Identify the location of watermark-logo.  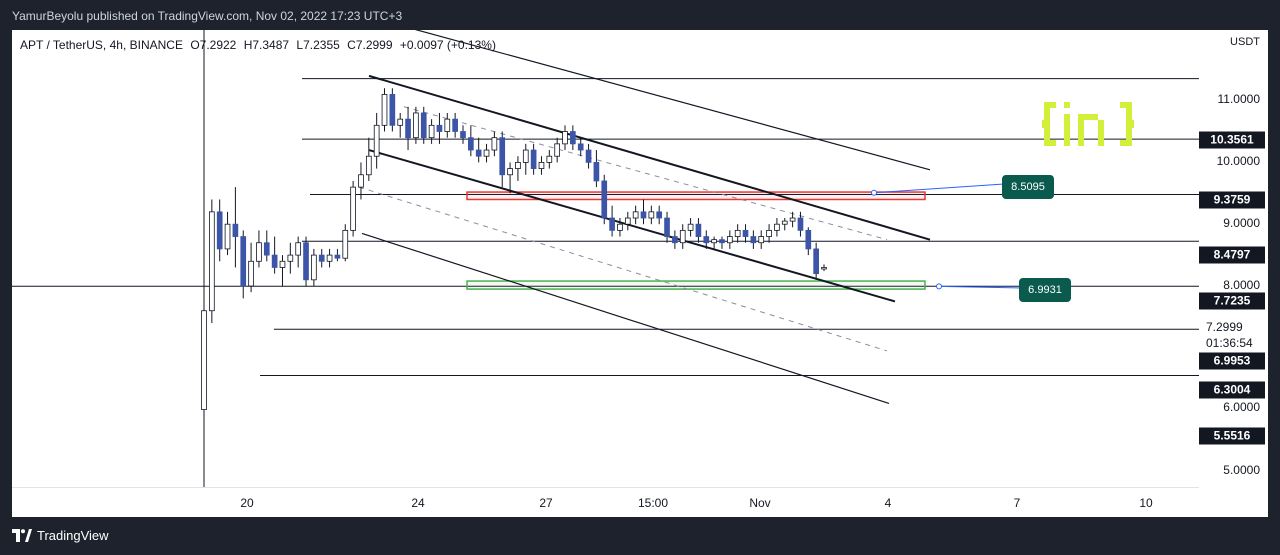
(1088, 126).